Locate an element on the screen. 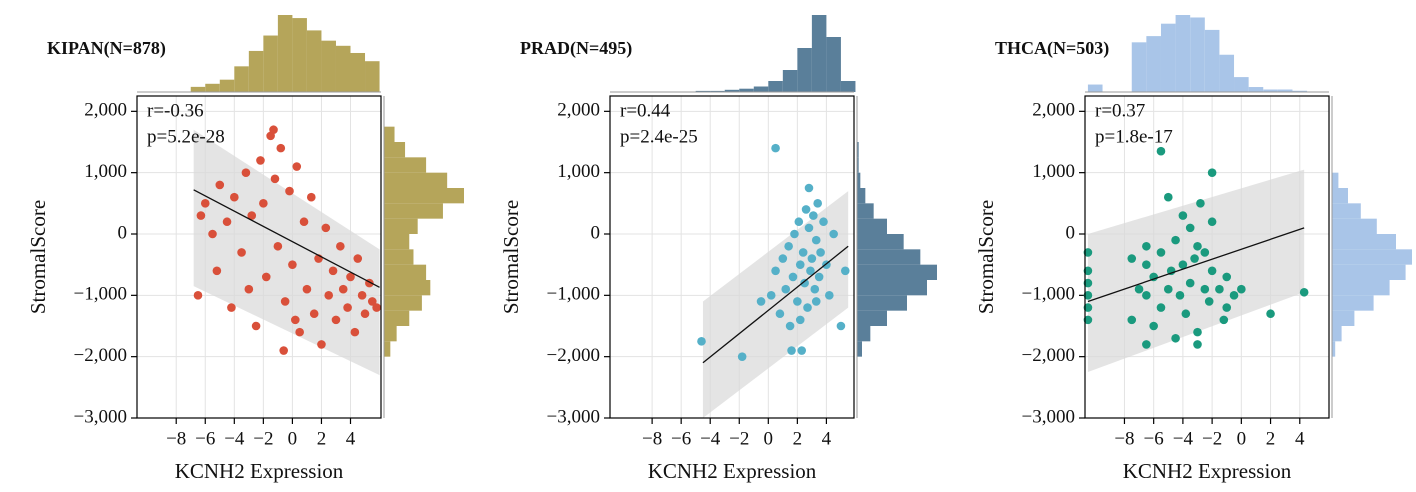  y-tick-label: 2,000 is located at coordinates (105, 110).